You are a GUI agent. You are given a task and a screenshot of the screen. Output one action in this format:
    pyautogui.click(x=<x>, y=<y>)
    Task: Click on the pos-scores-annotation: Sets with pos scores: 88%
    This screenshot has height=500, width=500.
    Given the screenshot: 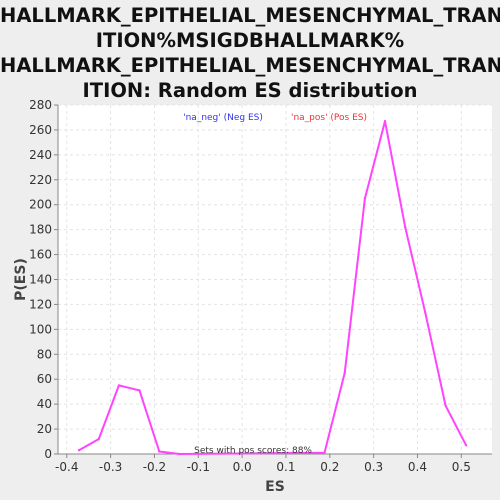 What is the action you would take?
    pyautogui.click(x=253, y=451)
    